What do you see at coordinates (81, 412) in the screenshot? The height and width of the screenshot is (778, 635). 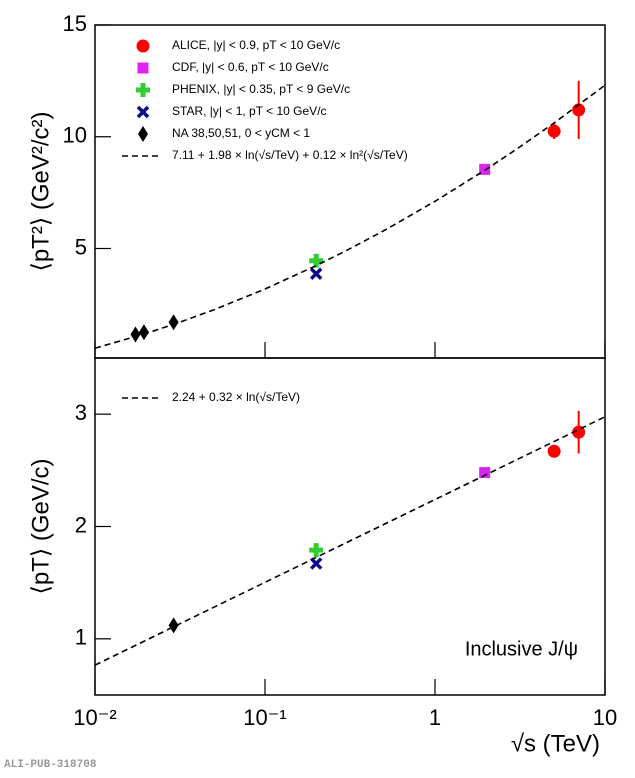 I see `y-tick-label: 3` at bounding box center [81, 412].